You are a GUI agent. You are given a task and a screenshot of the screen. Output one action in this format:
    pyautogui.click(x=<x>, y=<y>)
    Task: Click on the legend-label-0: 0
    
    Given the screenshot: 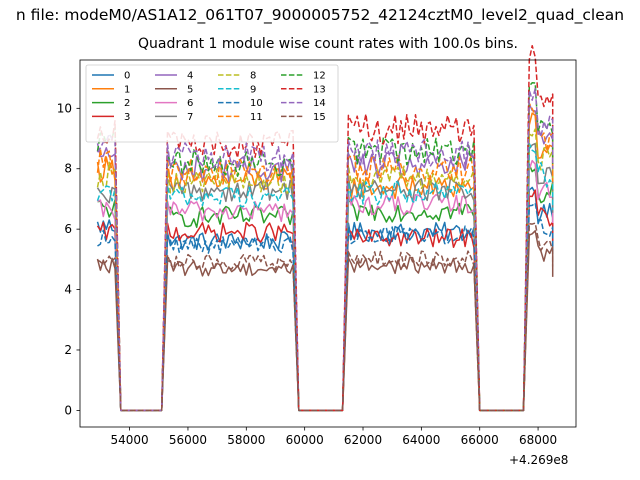 What is the action you would take?
    pyautogui.click(x=127, y=76)
    